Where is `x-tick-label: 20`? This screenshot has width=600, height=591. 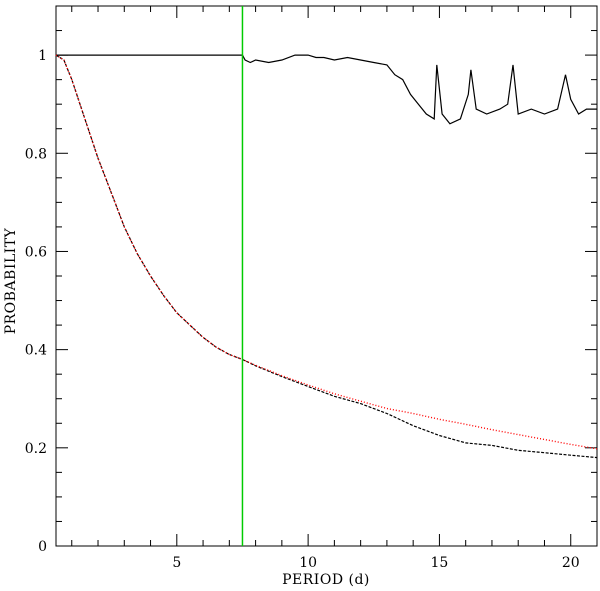
x-tick-label: 20 is located at coordinates (571, 563).